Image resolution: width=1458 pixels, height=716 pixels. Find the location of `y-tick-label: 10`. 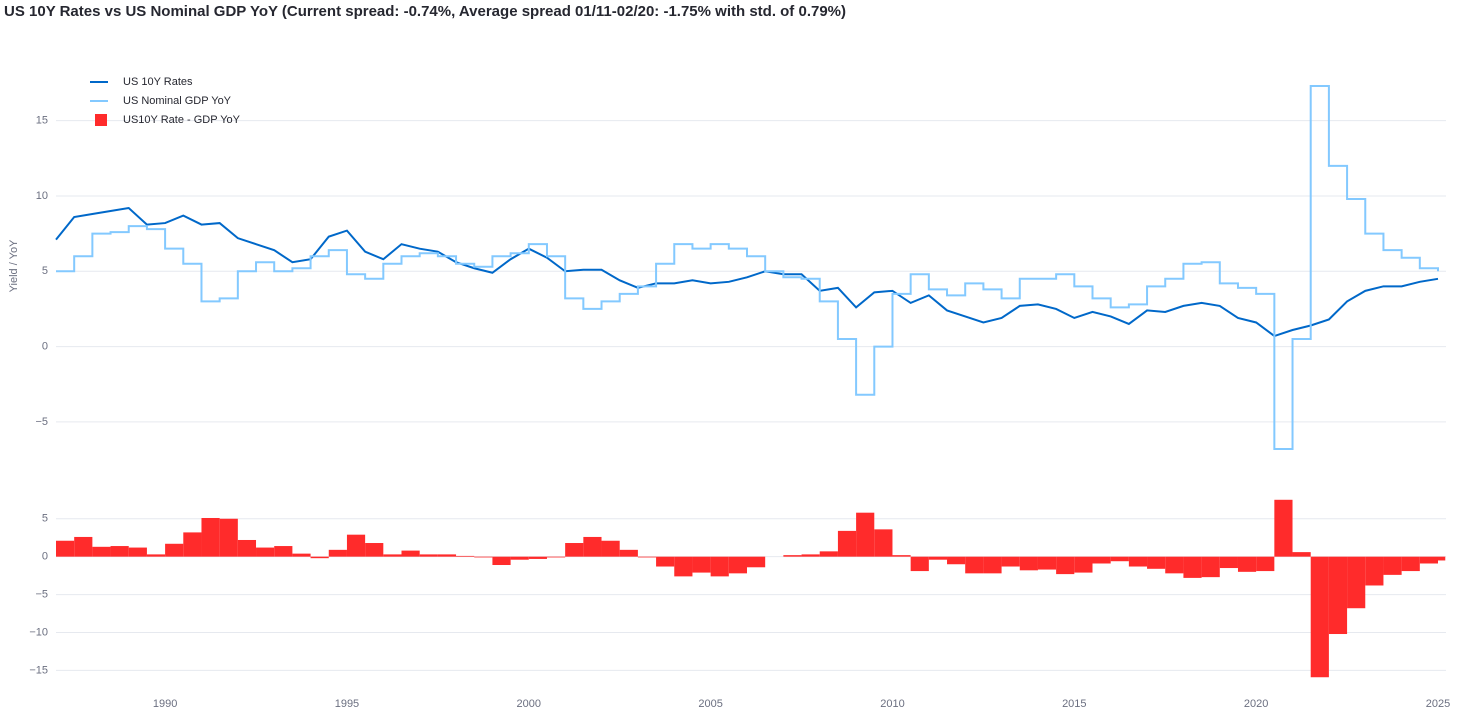

y-tick-label: 10 is located at coordinates (42, 196).